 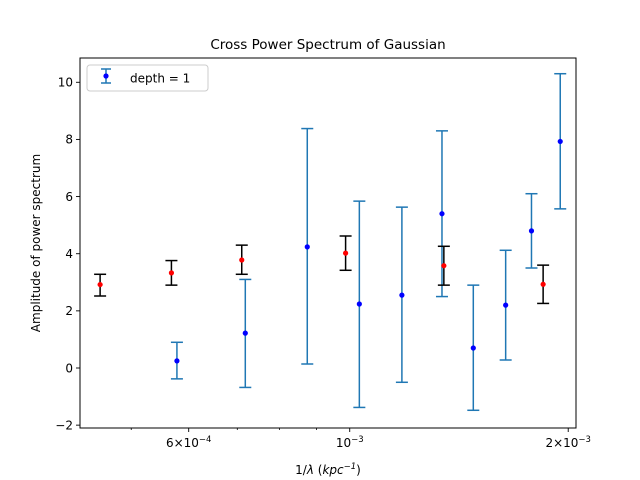 I want to click on x-tick-label-base: 2×10, so click(x=561, y=443).